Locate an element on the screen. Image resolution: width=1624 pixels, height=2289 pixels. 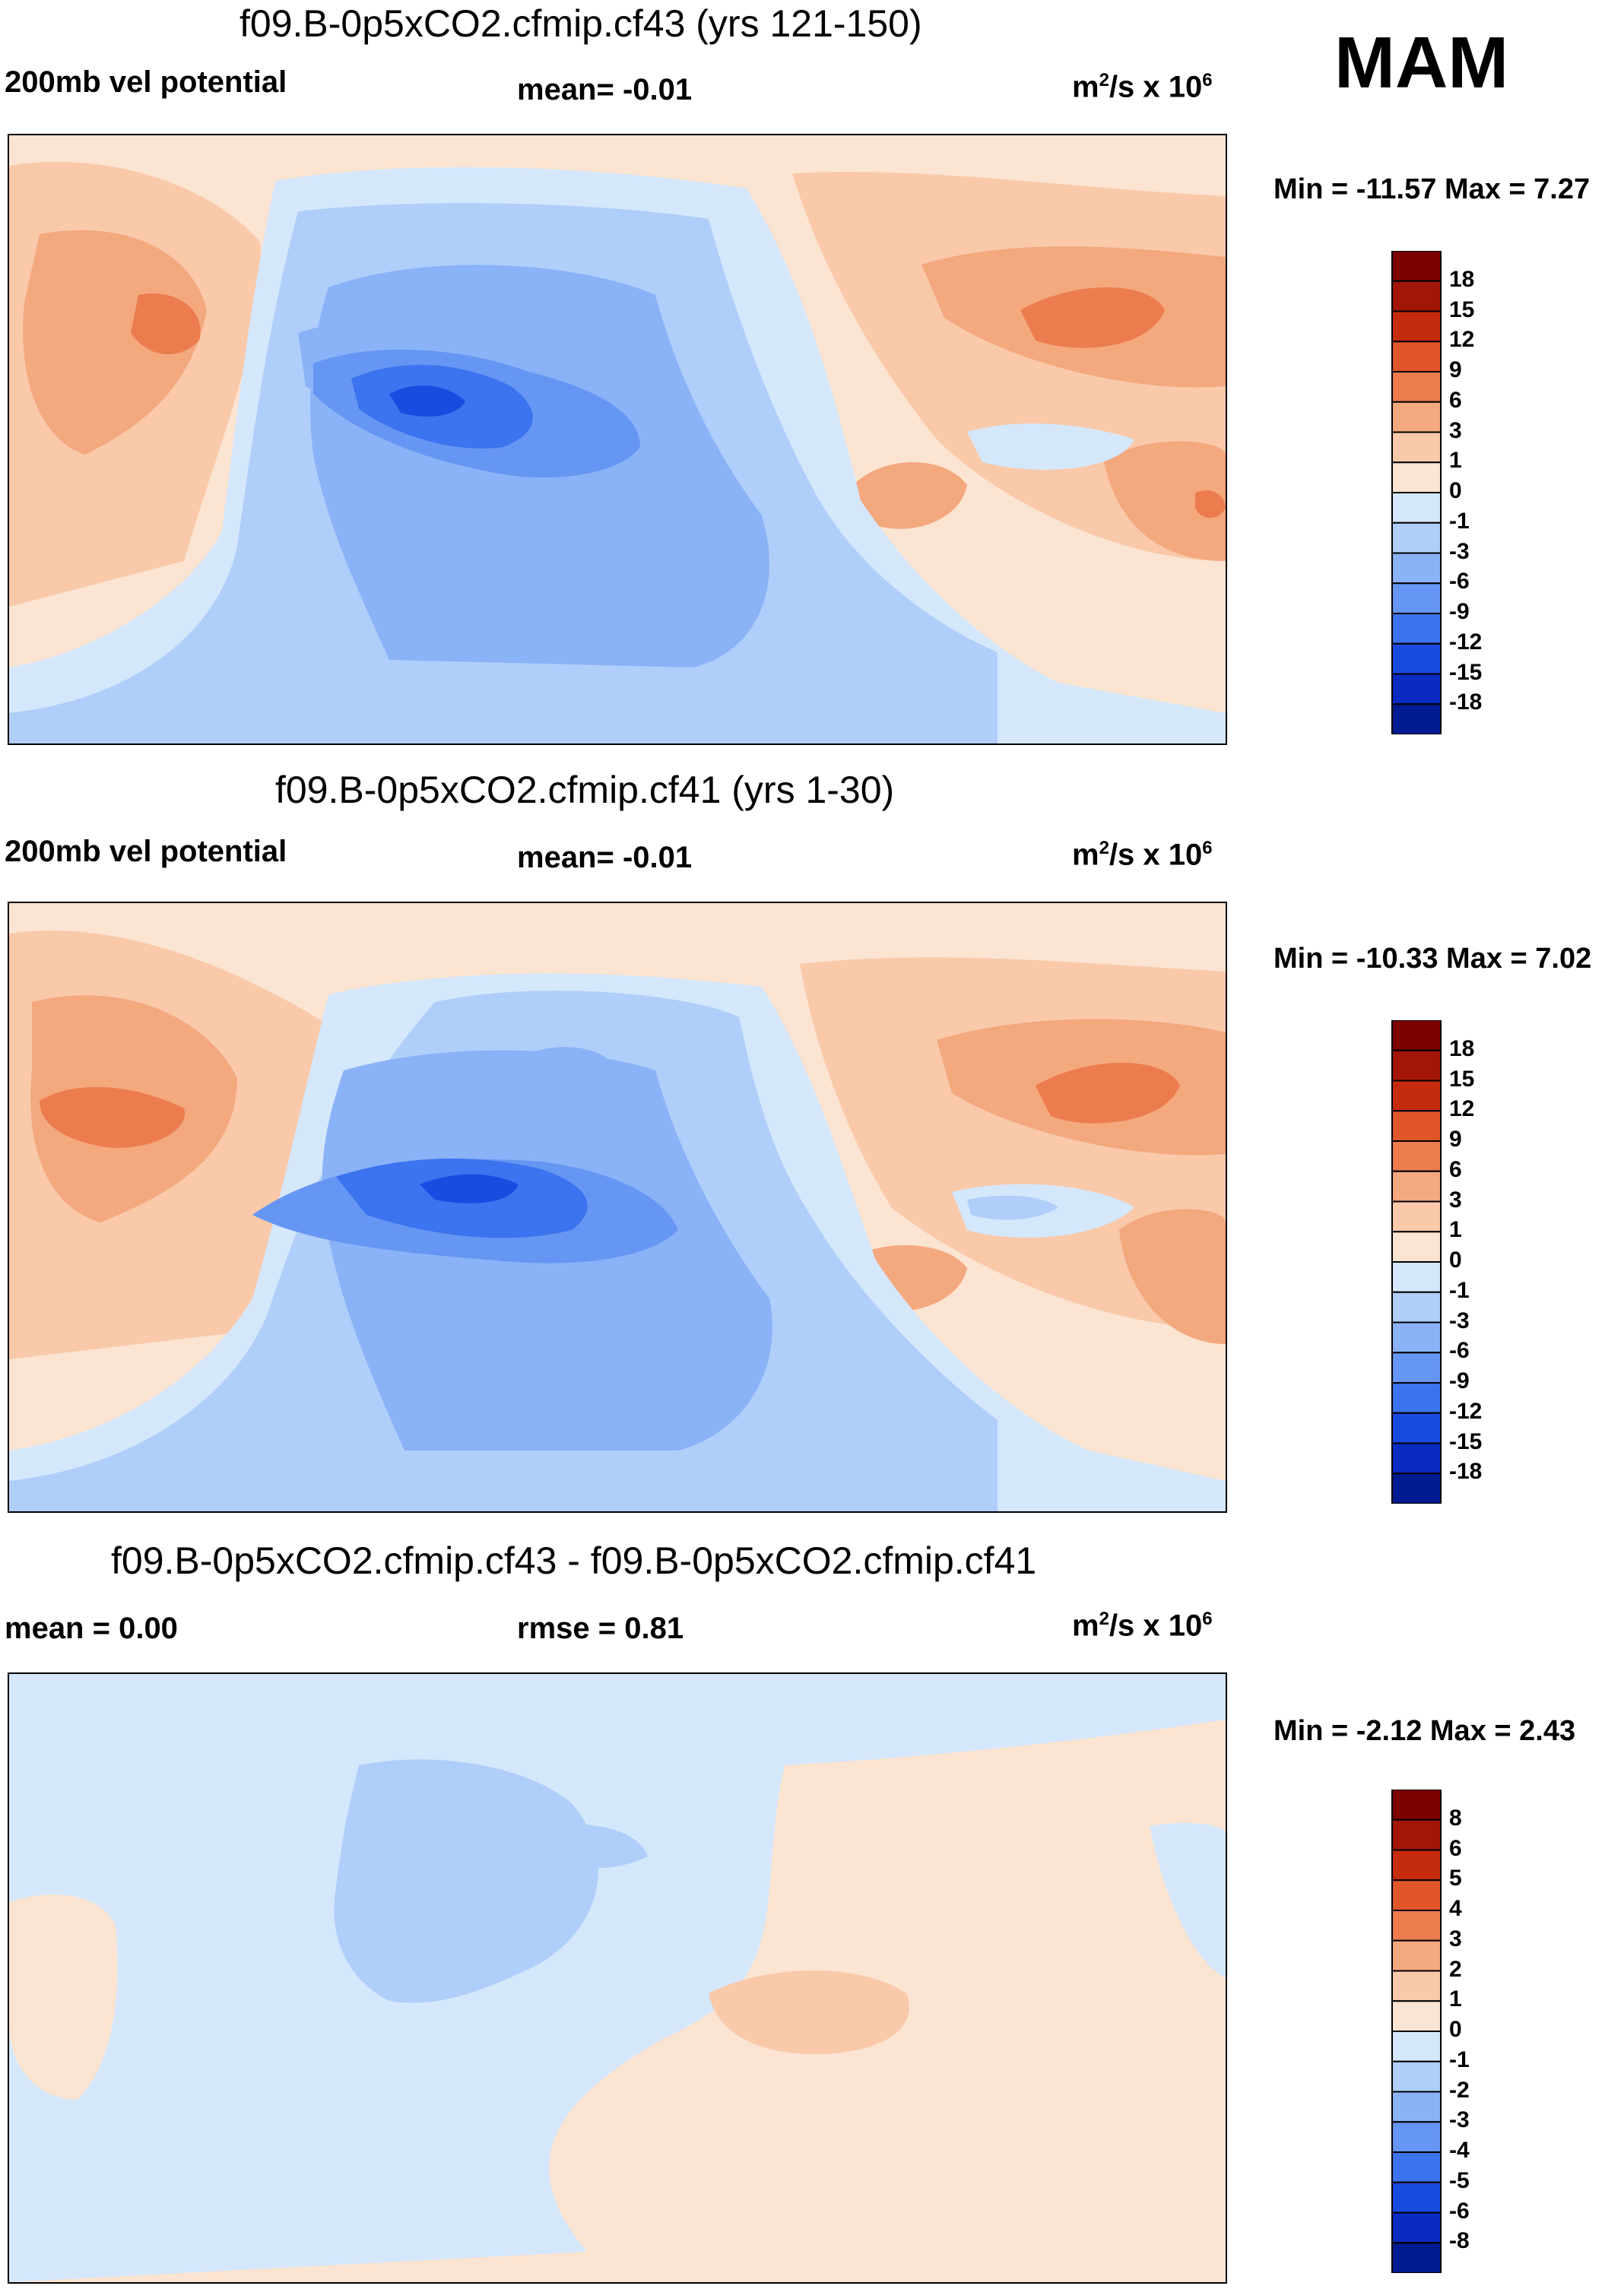
panel-3-rmse-label: rmse = 0.81 is located at coordinates (600, 1628).